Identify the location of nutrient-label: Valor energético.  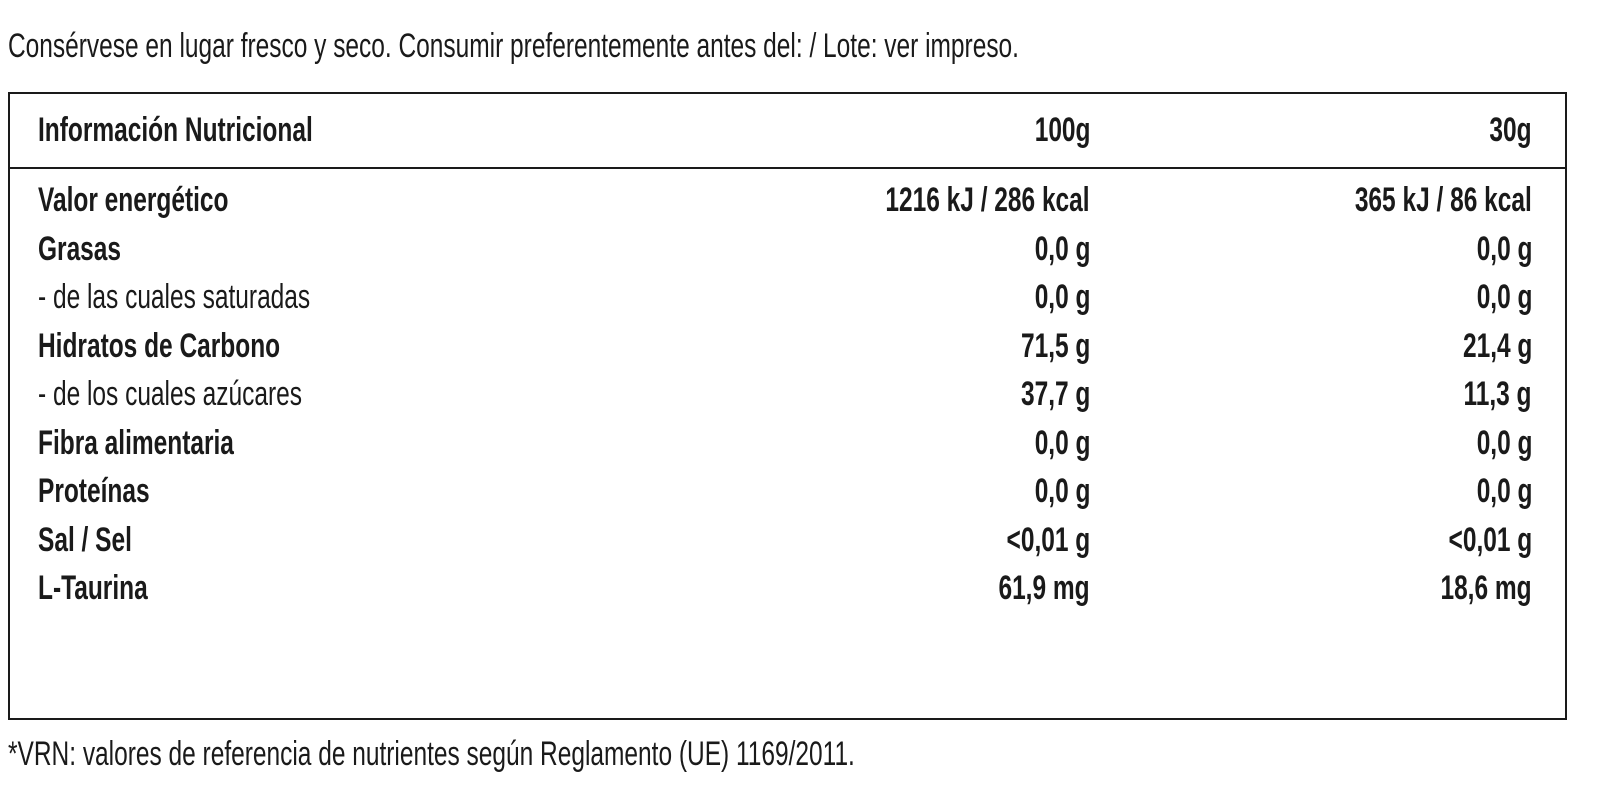
(133, 200).